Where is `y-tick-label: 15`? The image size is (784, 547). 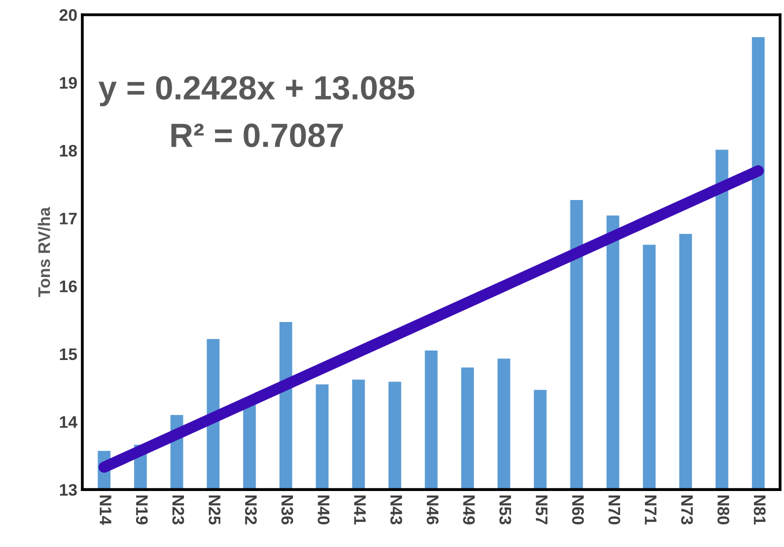
y-tick-label: 15 is located at coordinates (68, 354).